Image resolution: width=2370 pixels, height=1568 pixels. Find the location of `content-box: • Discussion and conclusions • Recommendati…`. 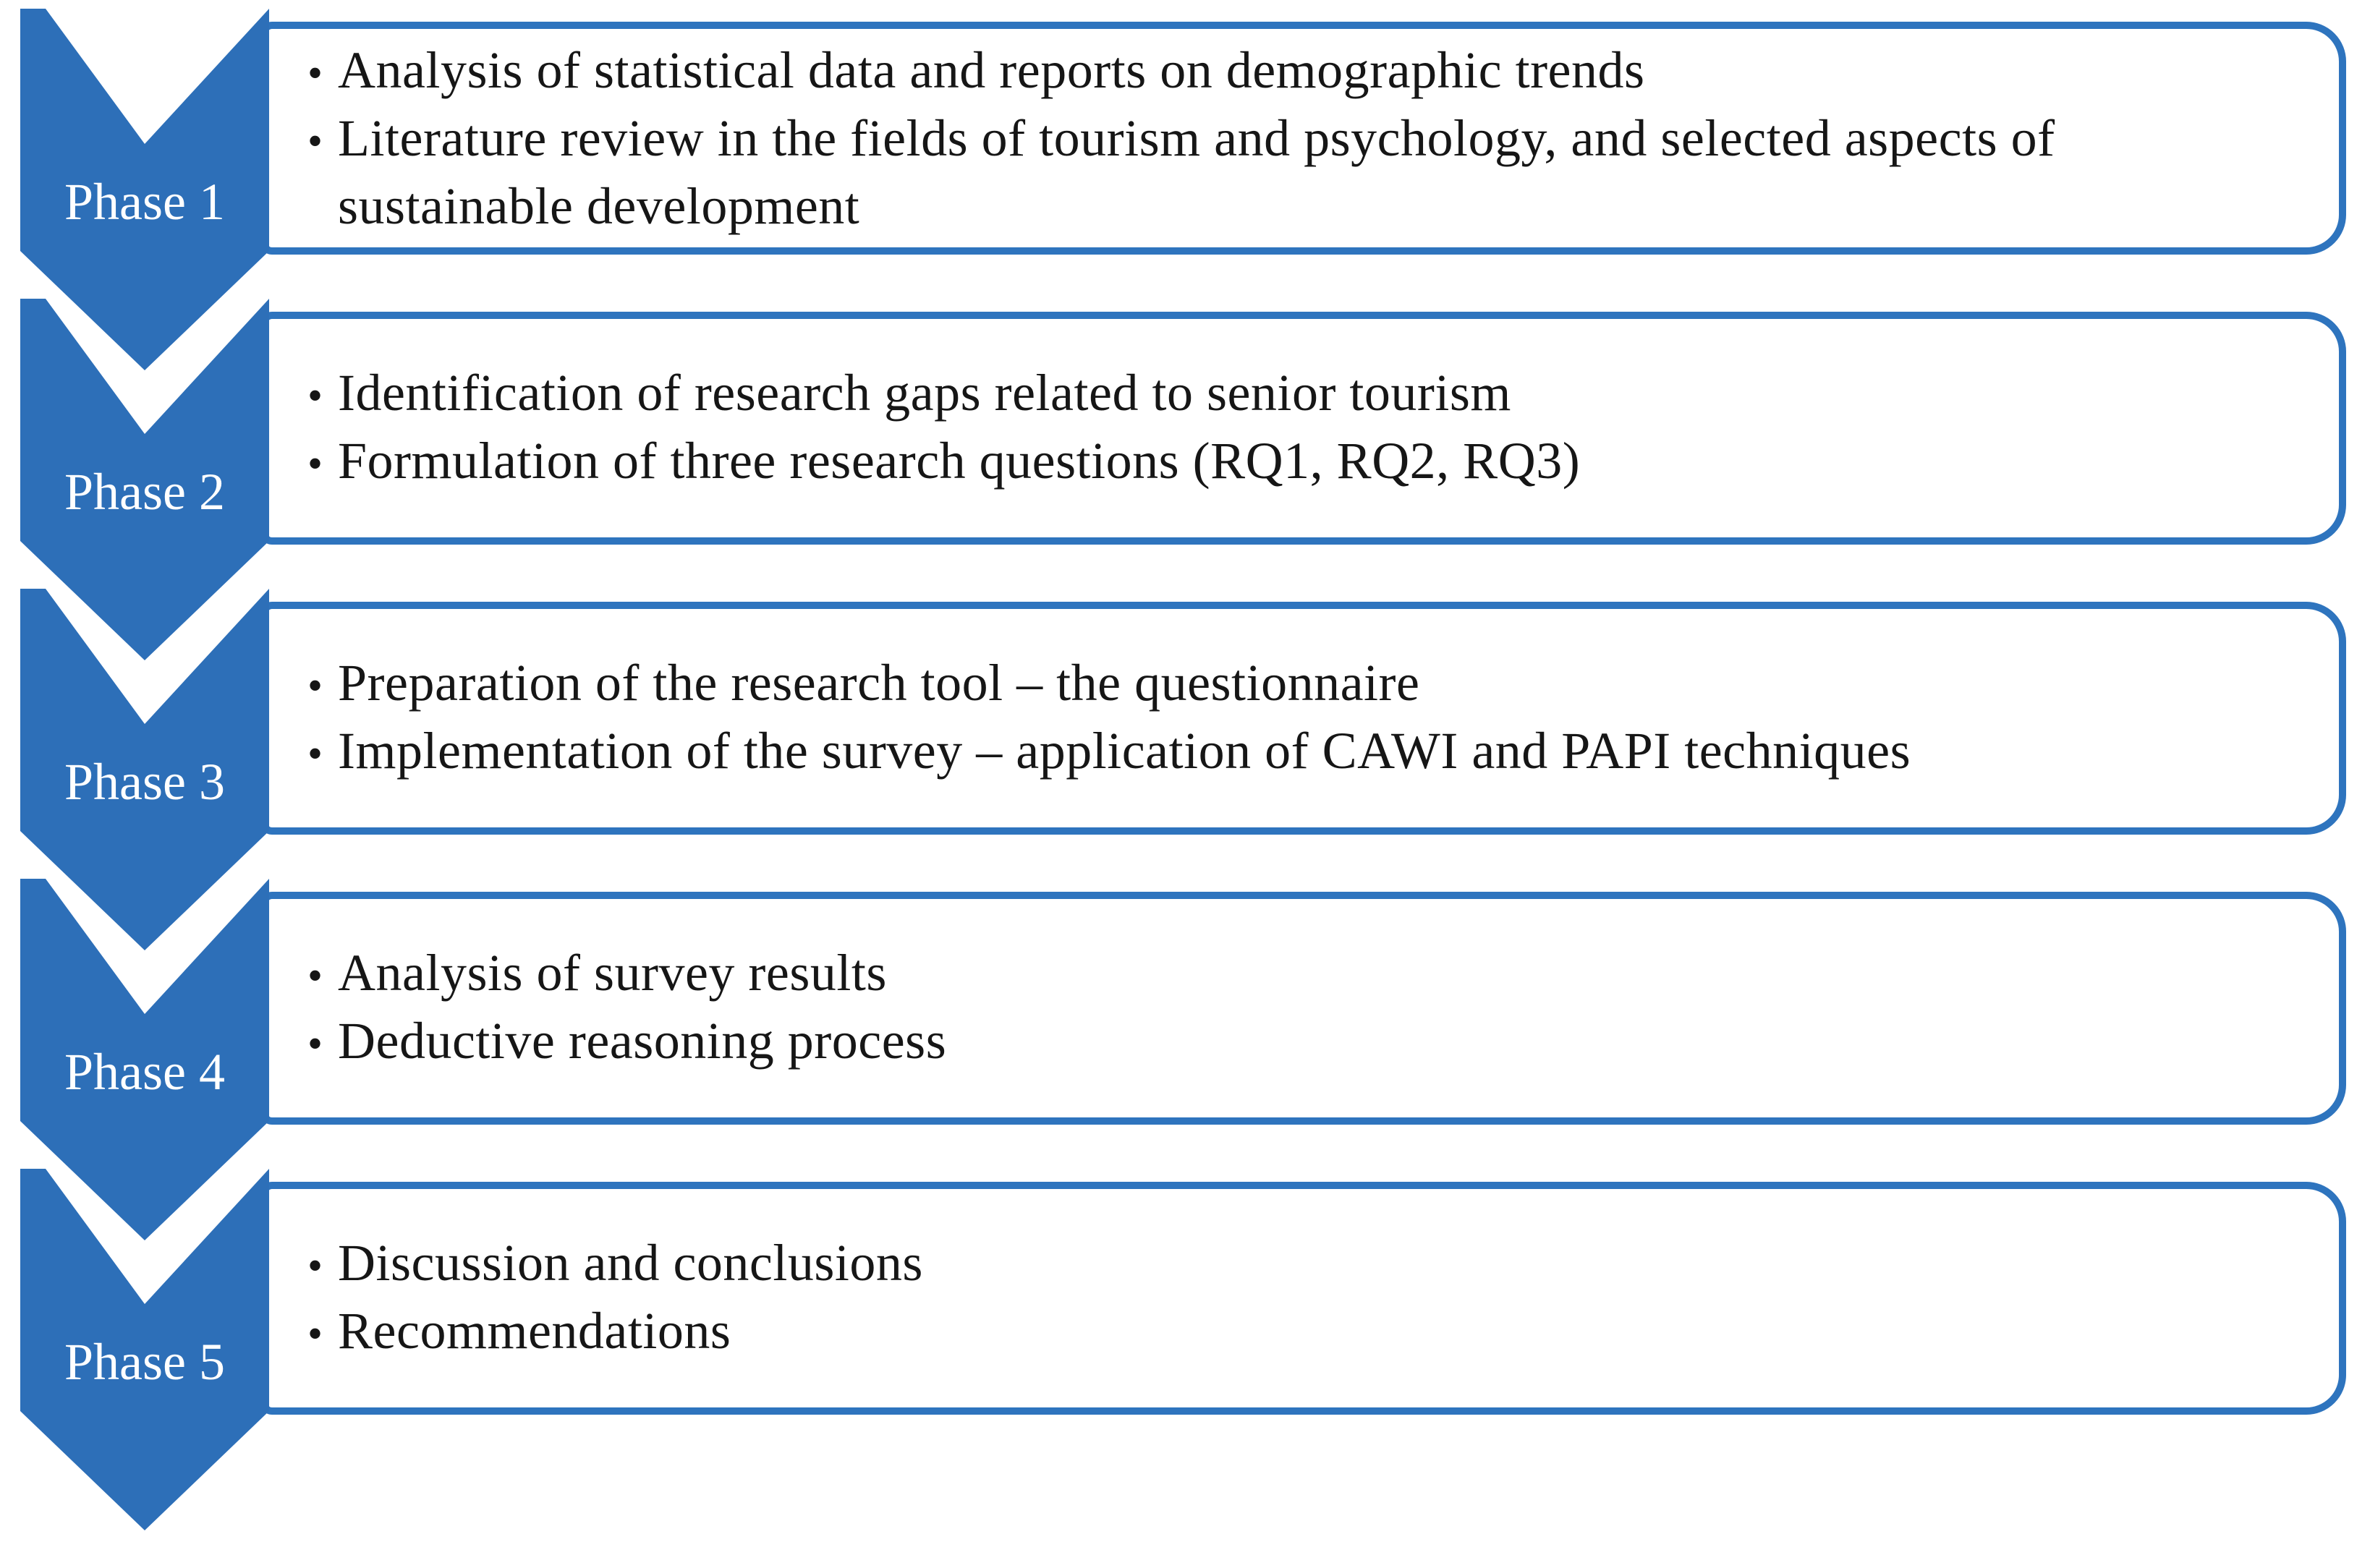

content-box: • Discussion and conclusions • Recommendati… is located at coordinates (1303, 1298).